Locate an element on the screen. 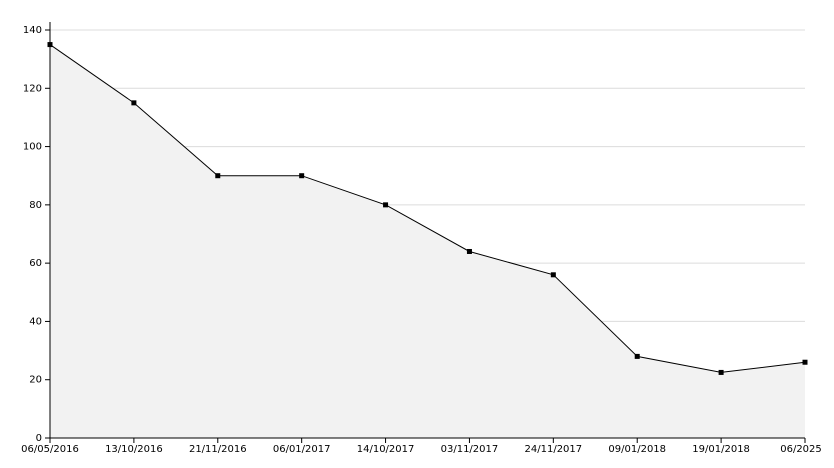 This screenshot has height=468, width=834. y-tick-label: 100 is located at coordinates (32, 147).